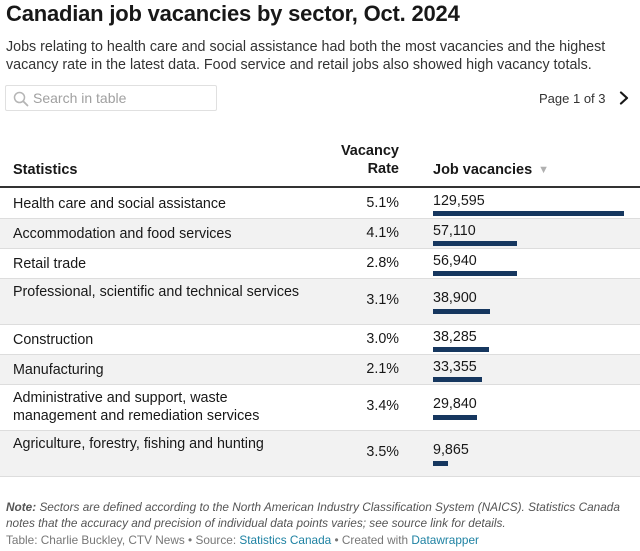 The image size is (640, 551). I want to click on table-row: Retail trade 2.8% 56,940, so click(320, 264).